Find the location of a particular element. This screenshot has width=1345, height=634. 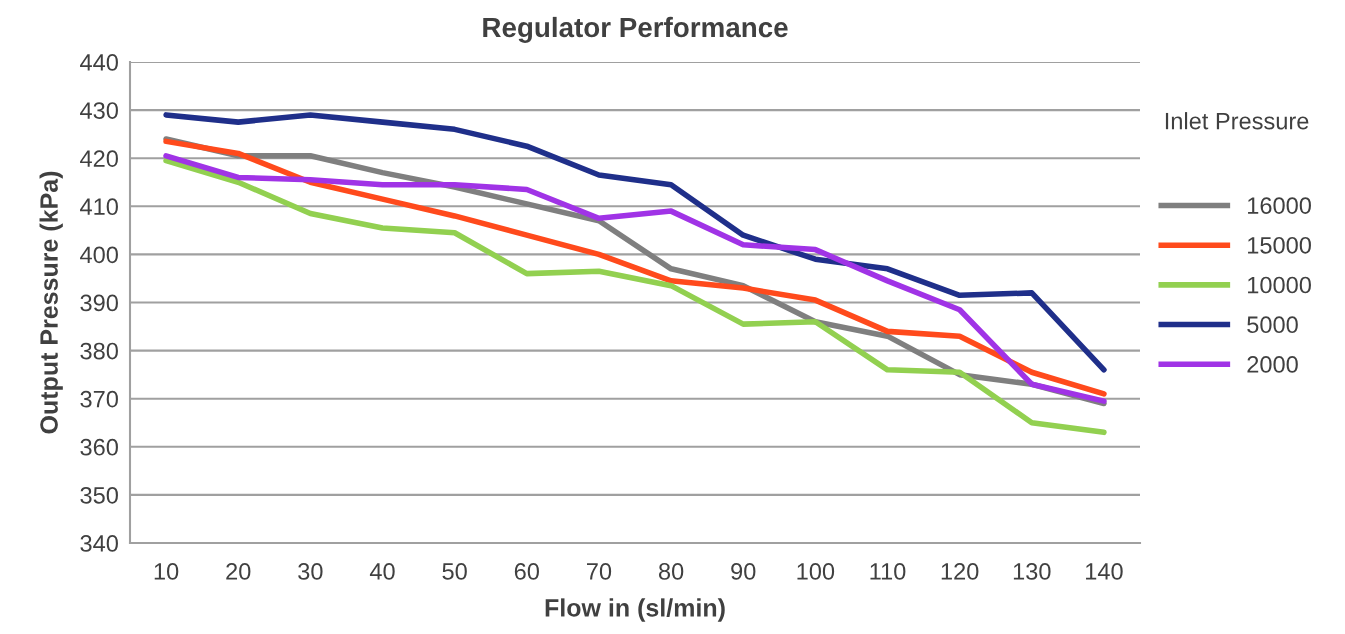

x-tick-label: 60 is located at coordinates (526, 571).